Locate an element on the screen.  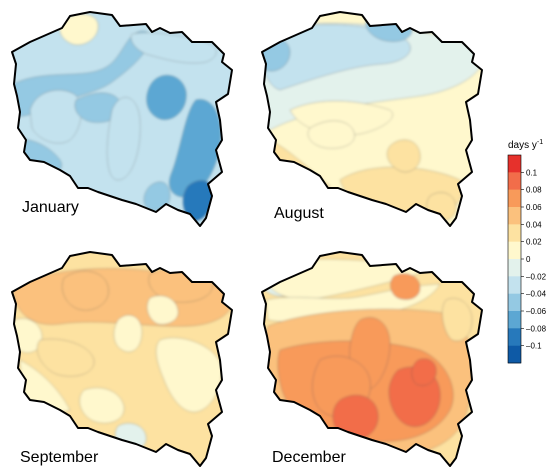
colorbar-title-exponent: -1 is located at coordinates (540, 142).